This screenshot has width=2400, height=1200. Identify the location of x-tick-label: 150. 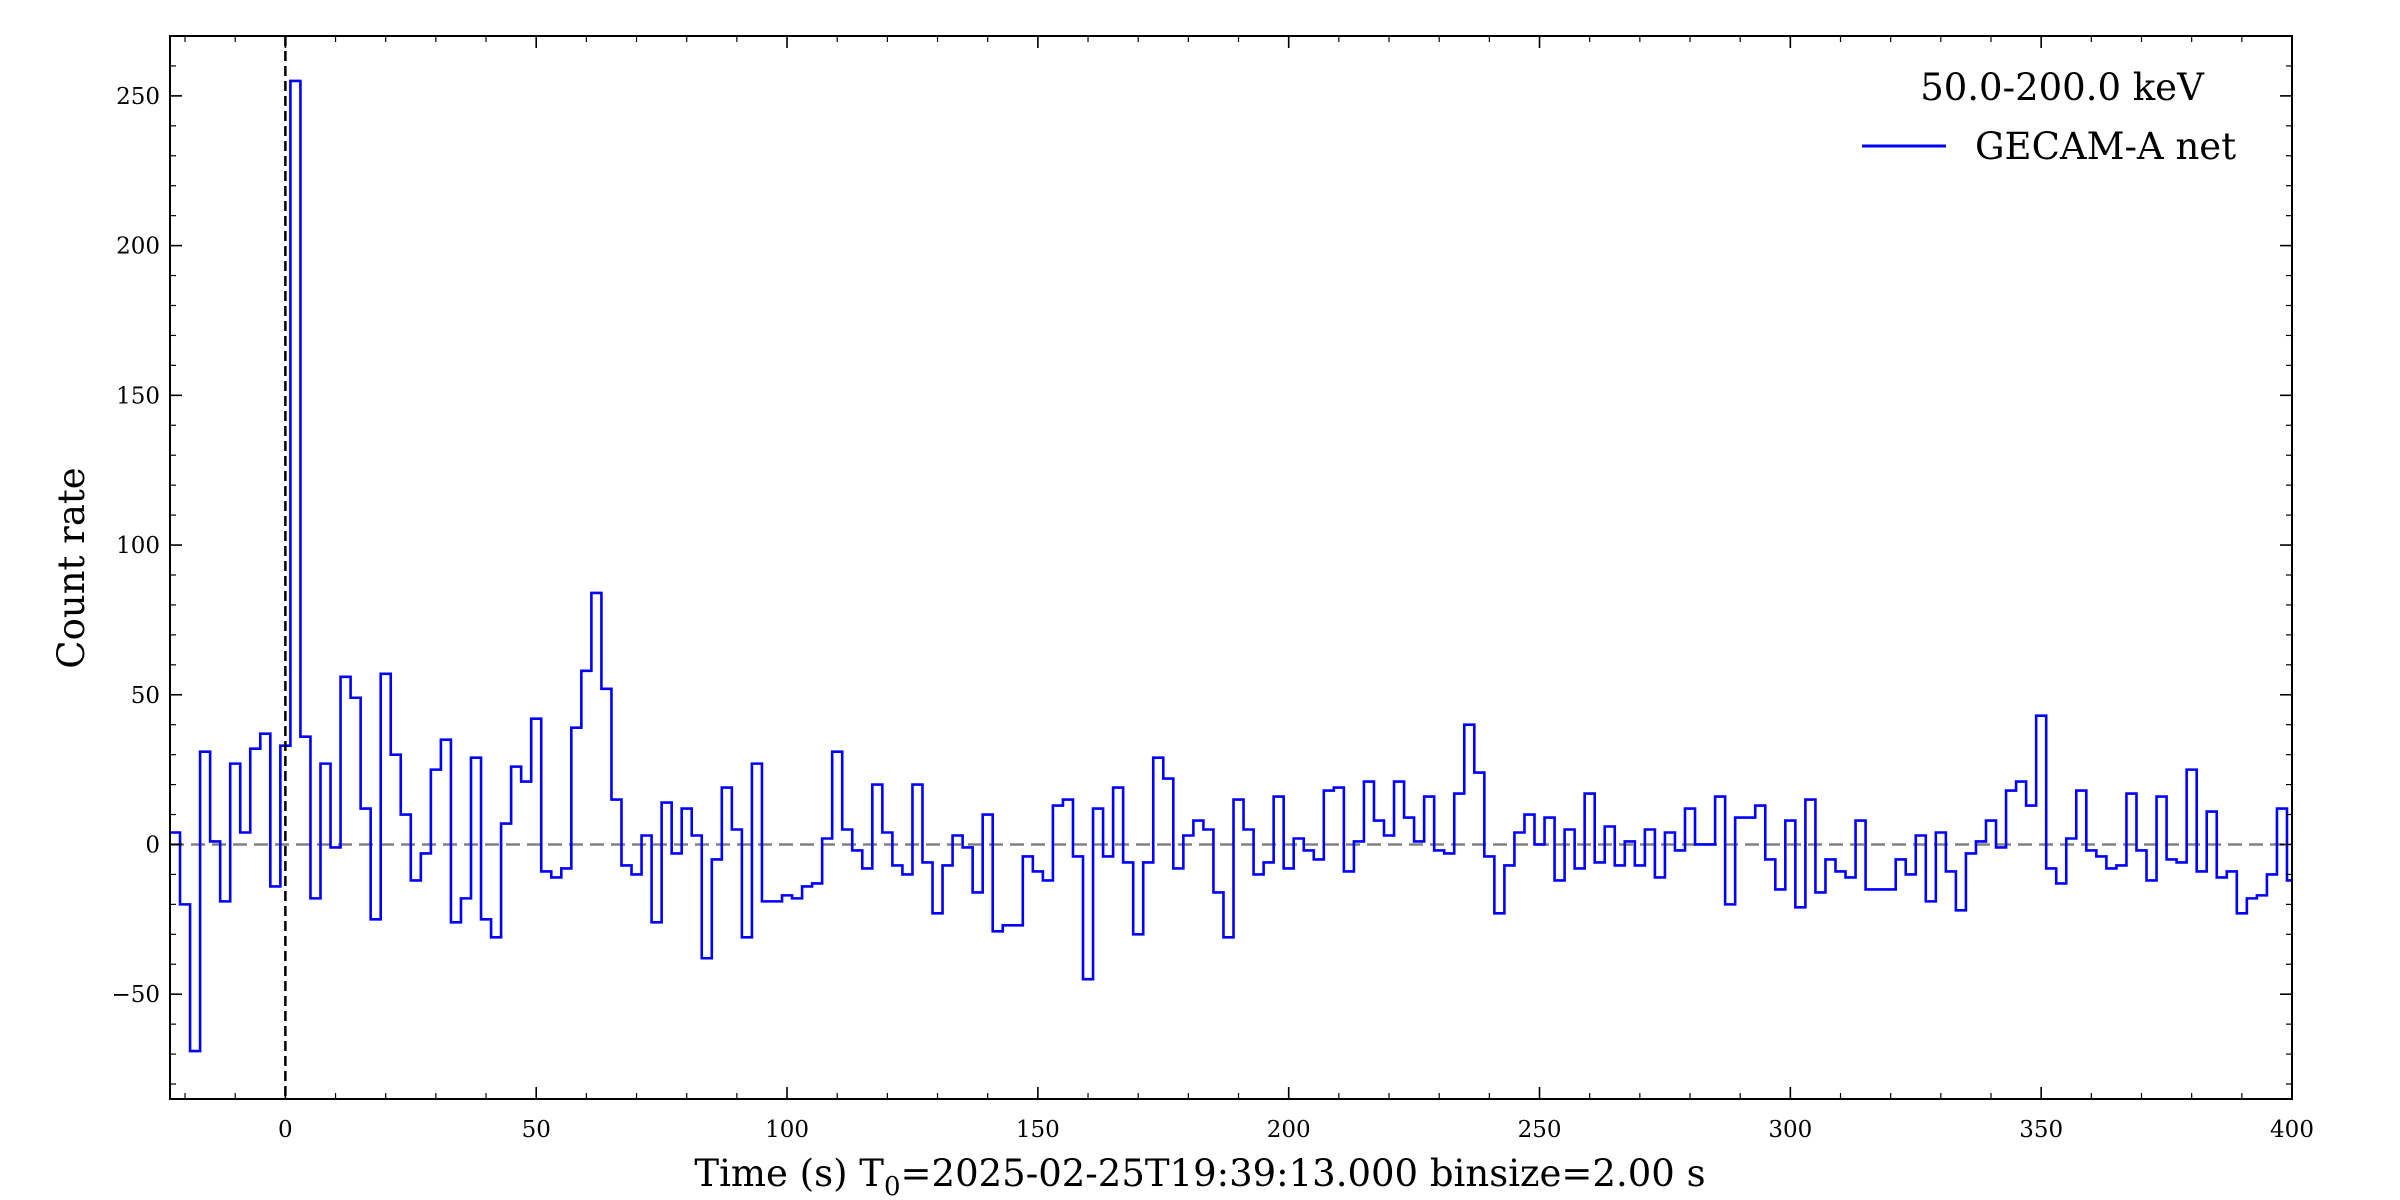
(1038, 1130).